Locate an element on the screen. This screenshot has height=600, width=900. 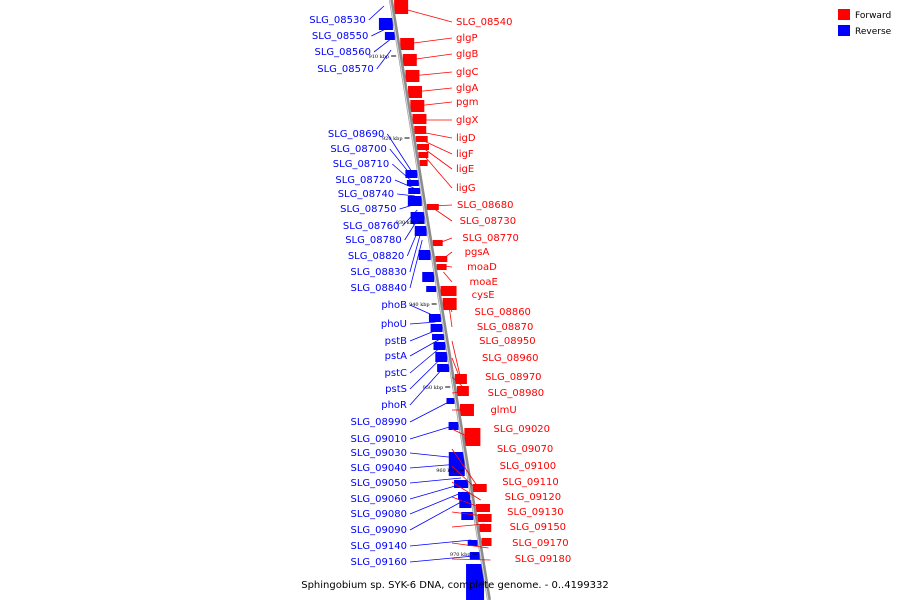
forward-gene-label: SLG_08860 is located at coordinates (502, 312).